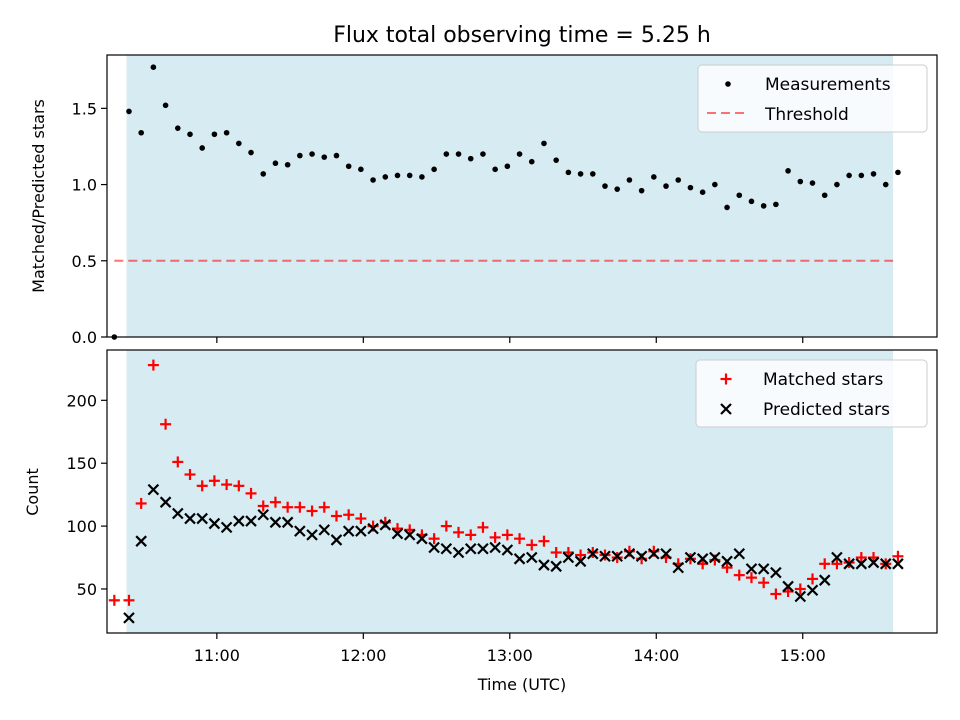 Image resolution: width=960 pixels, height=720 pixels. Describe the element at coordinates (521, 684) in the screenshot. I see `x-axis-label: Time (UTC)` at that location.